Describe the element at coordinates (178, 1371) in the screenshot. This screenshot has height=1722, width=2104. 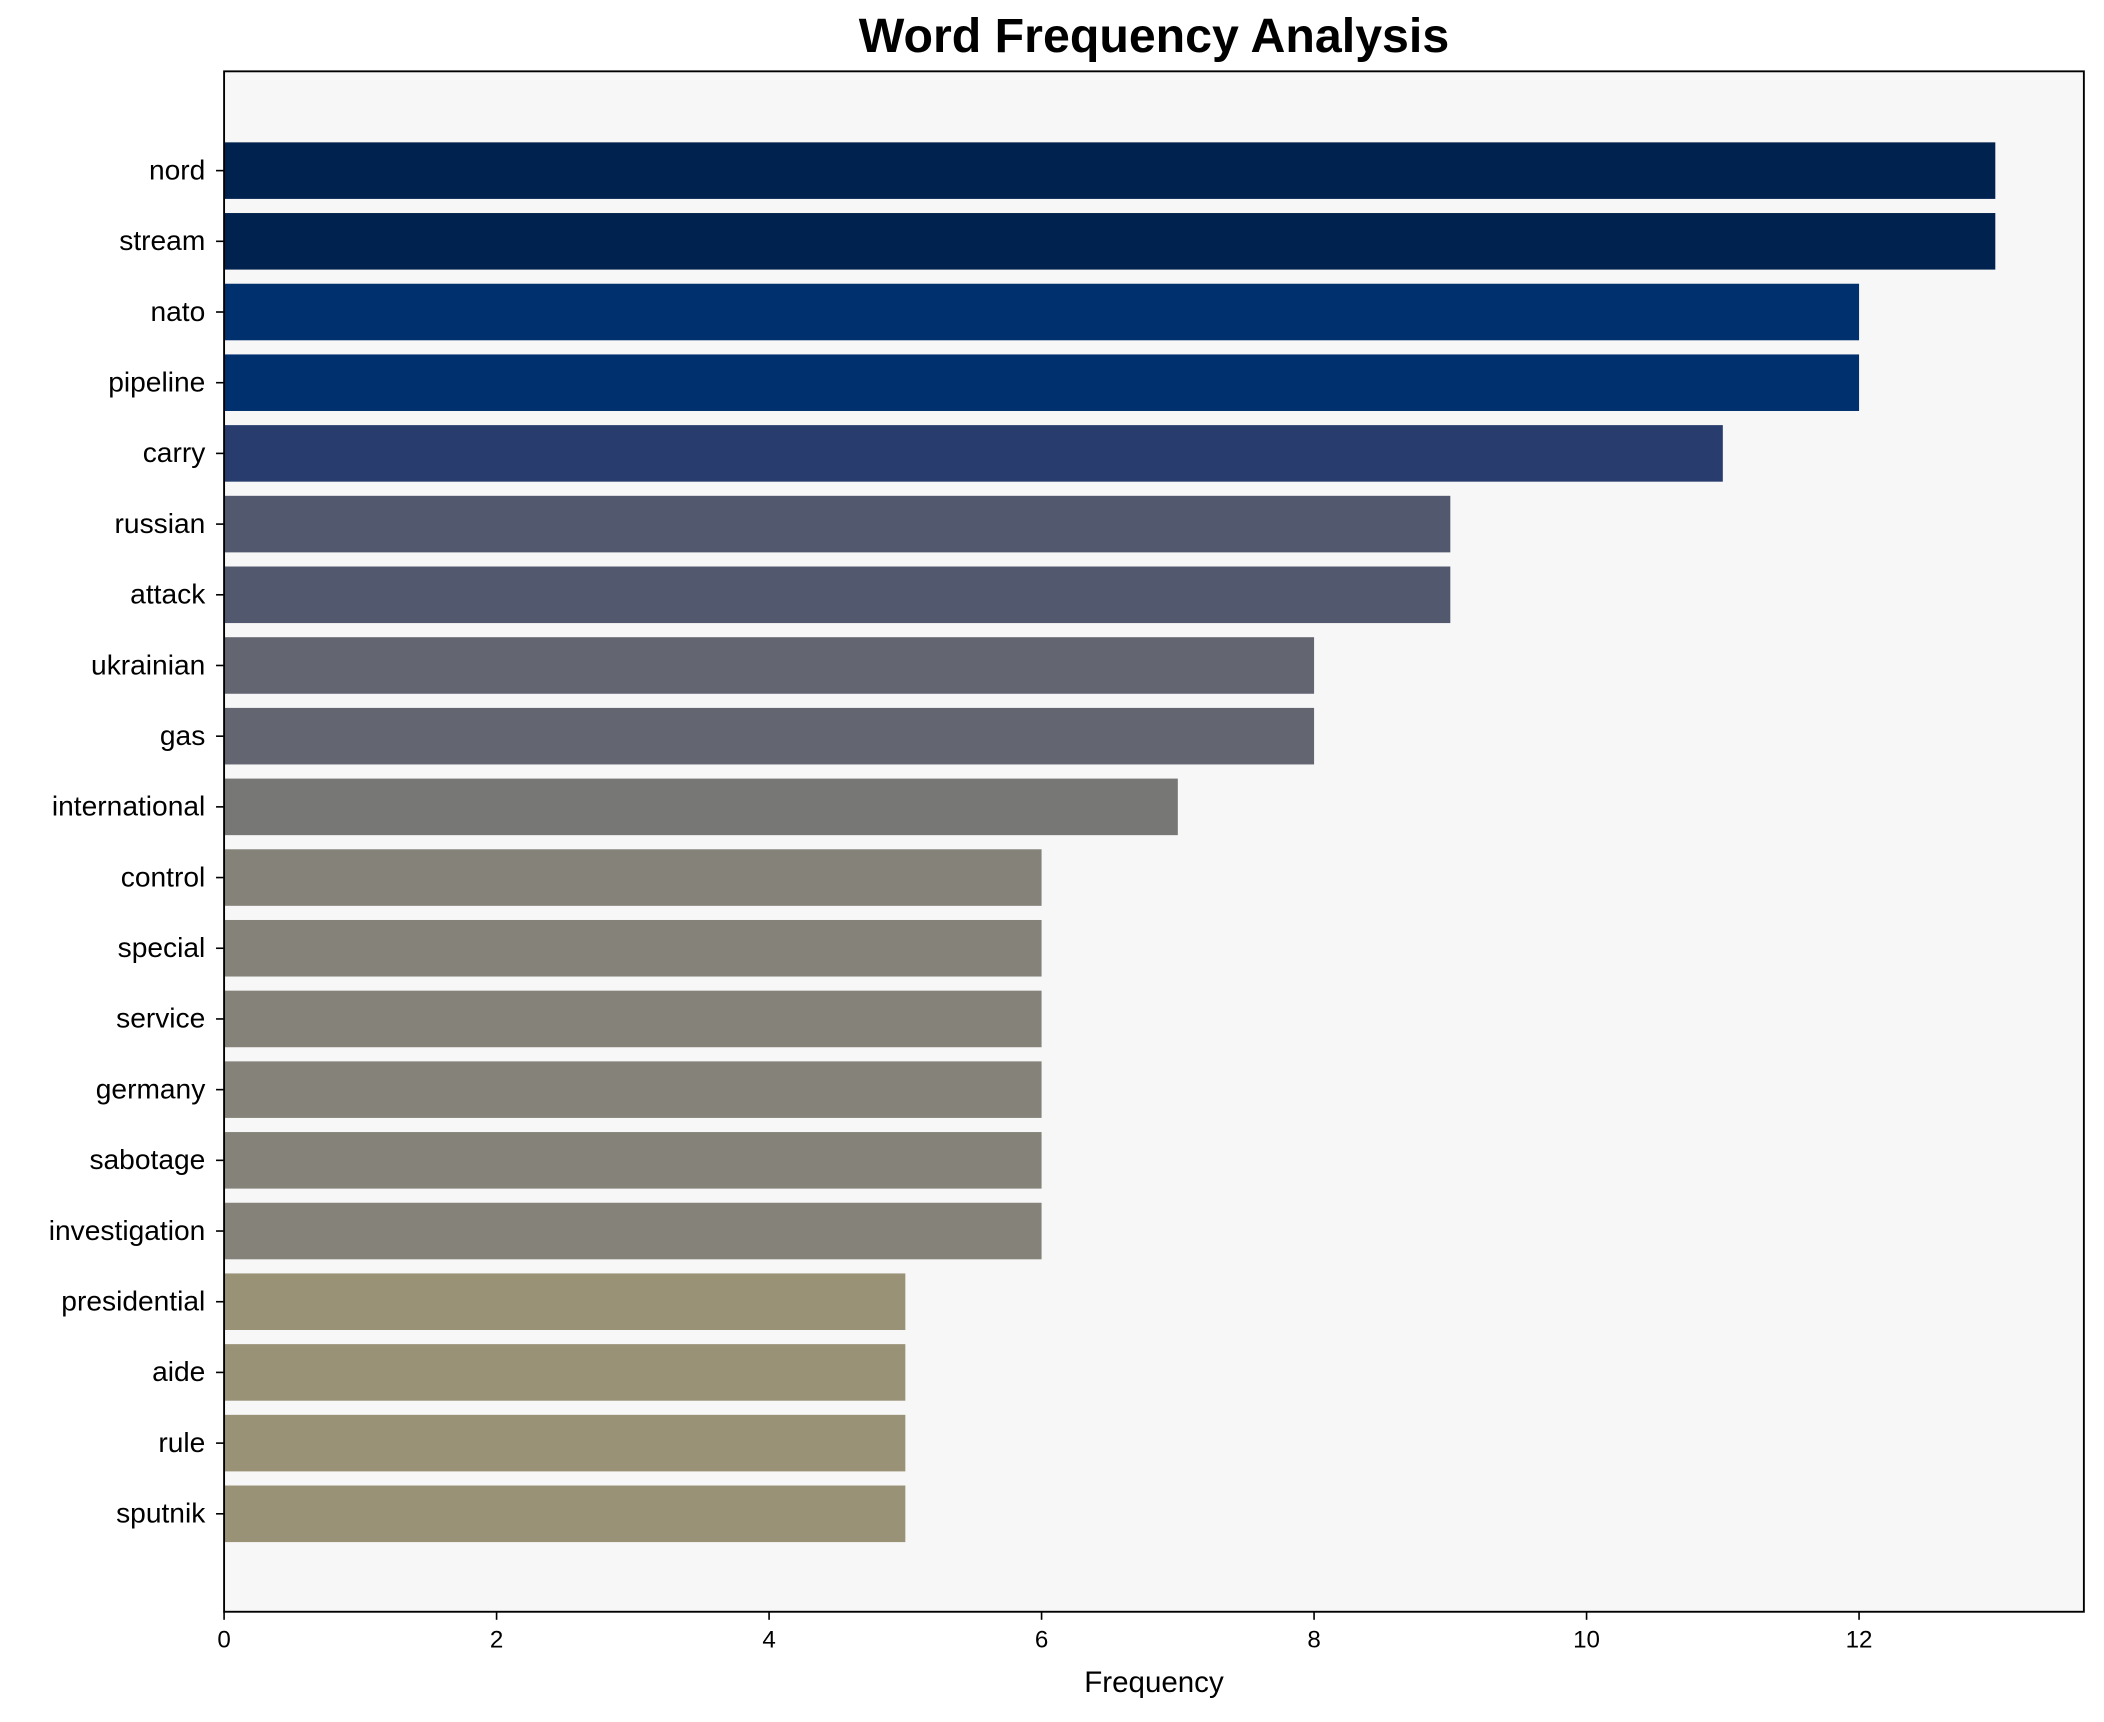
I see `y-tick-label: aide` at that location.